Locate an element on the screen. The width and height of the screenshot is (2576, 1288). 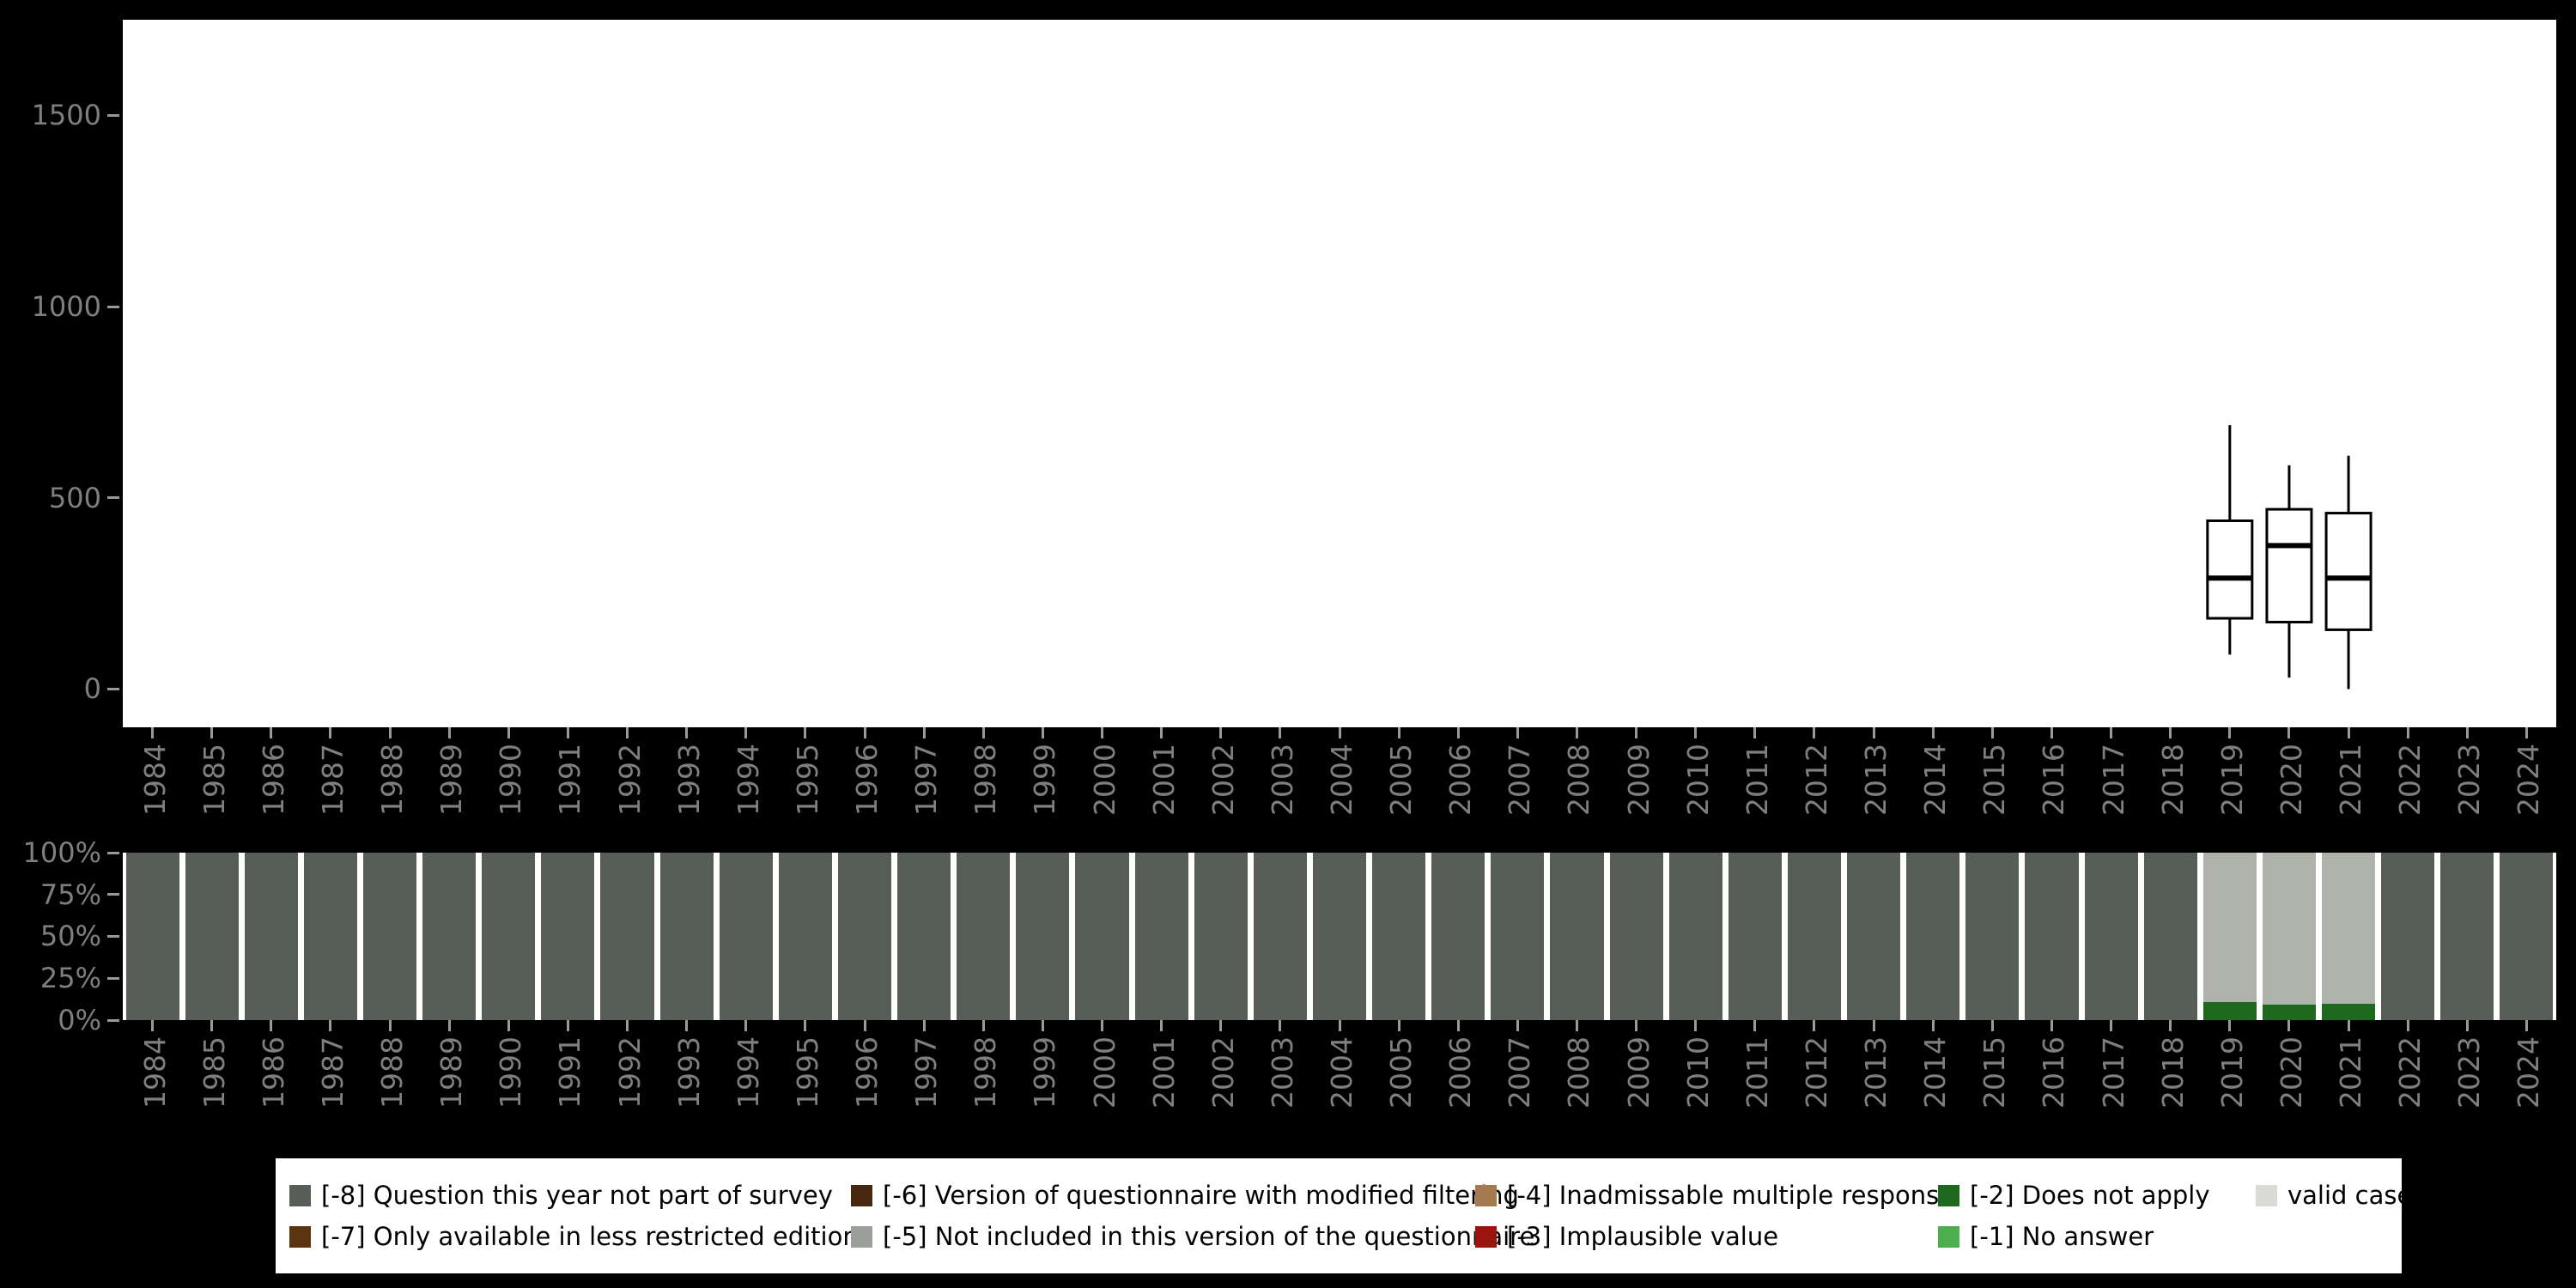
stacked-bar-1998 is located at coordinates (984, 936).